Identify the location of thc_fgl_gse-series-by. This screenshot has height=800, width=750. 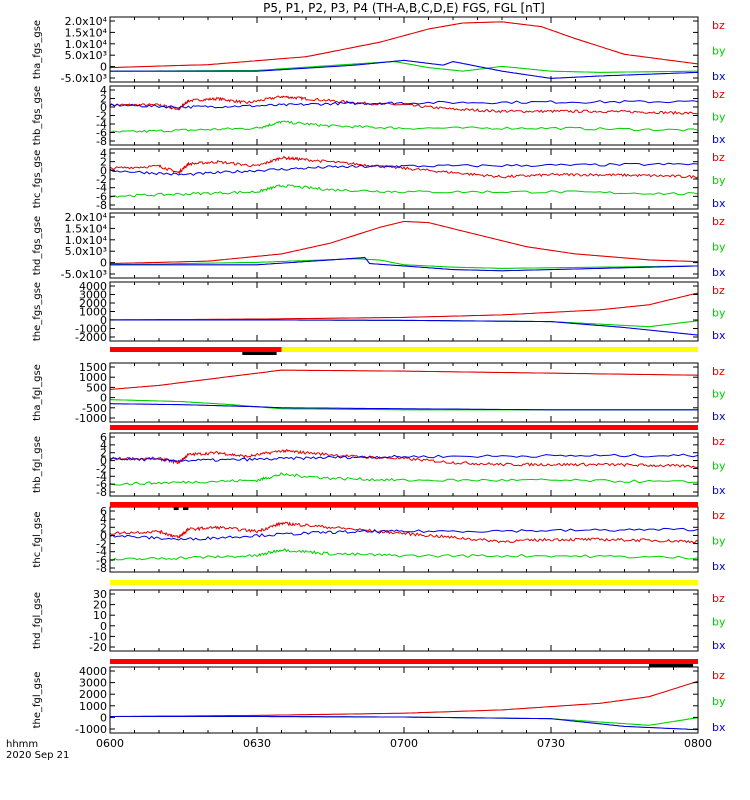
(404, 554).